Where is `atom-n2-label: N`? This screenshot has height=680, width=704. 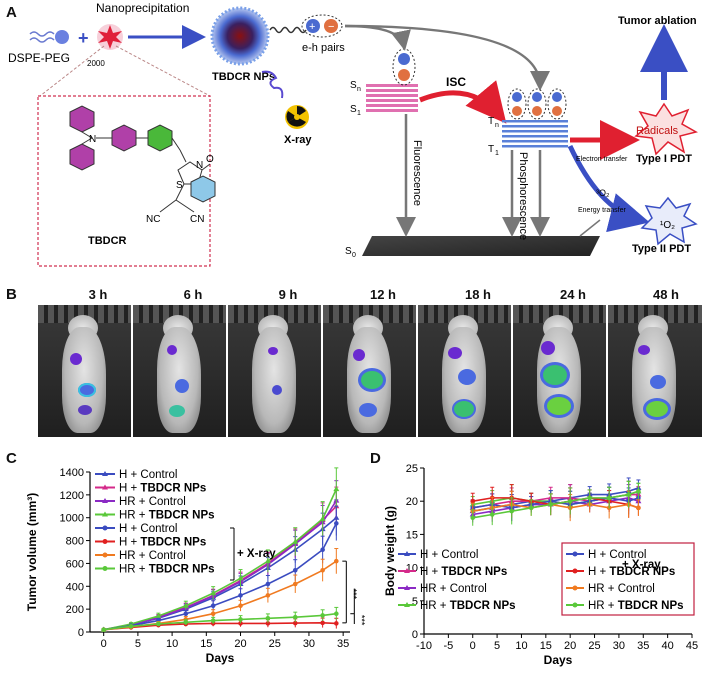
atom-n2-label: N is located at coordinates (199, 165).